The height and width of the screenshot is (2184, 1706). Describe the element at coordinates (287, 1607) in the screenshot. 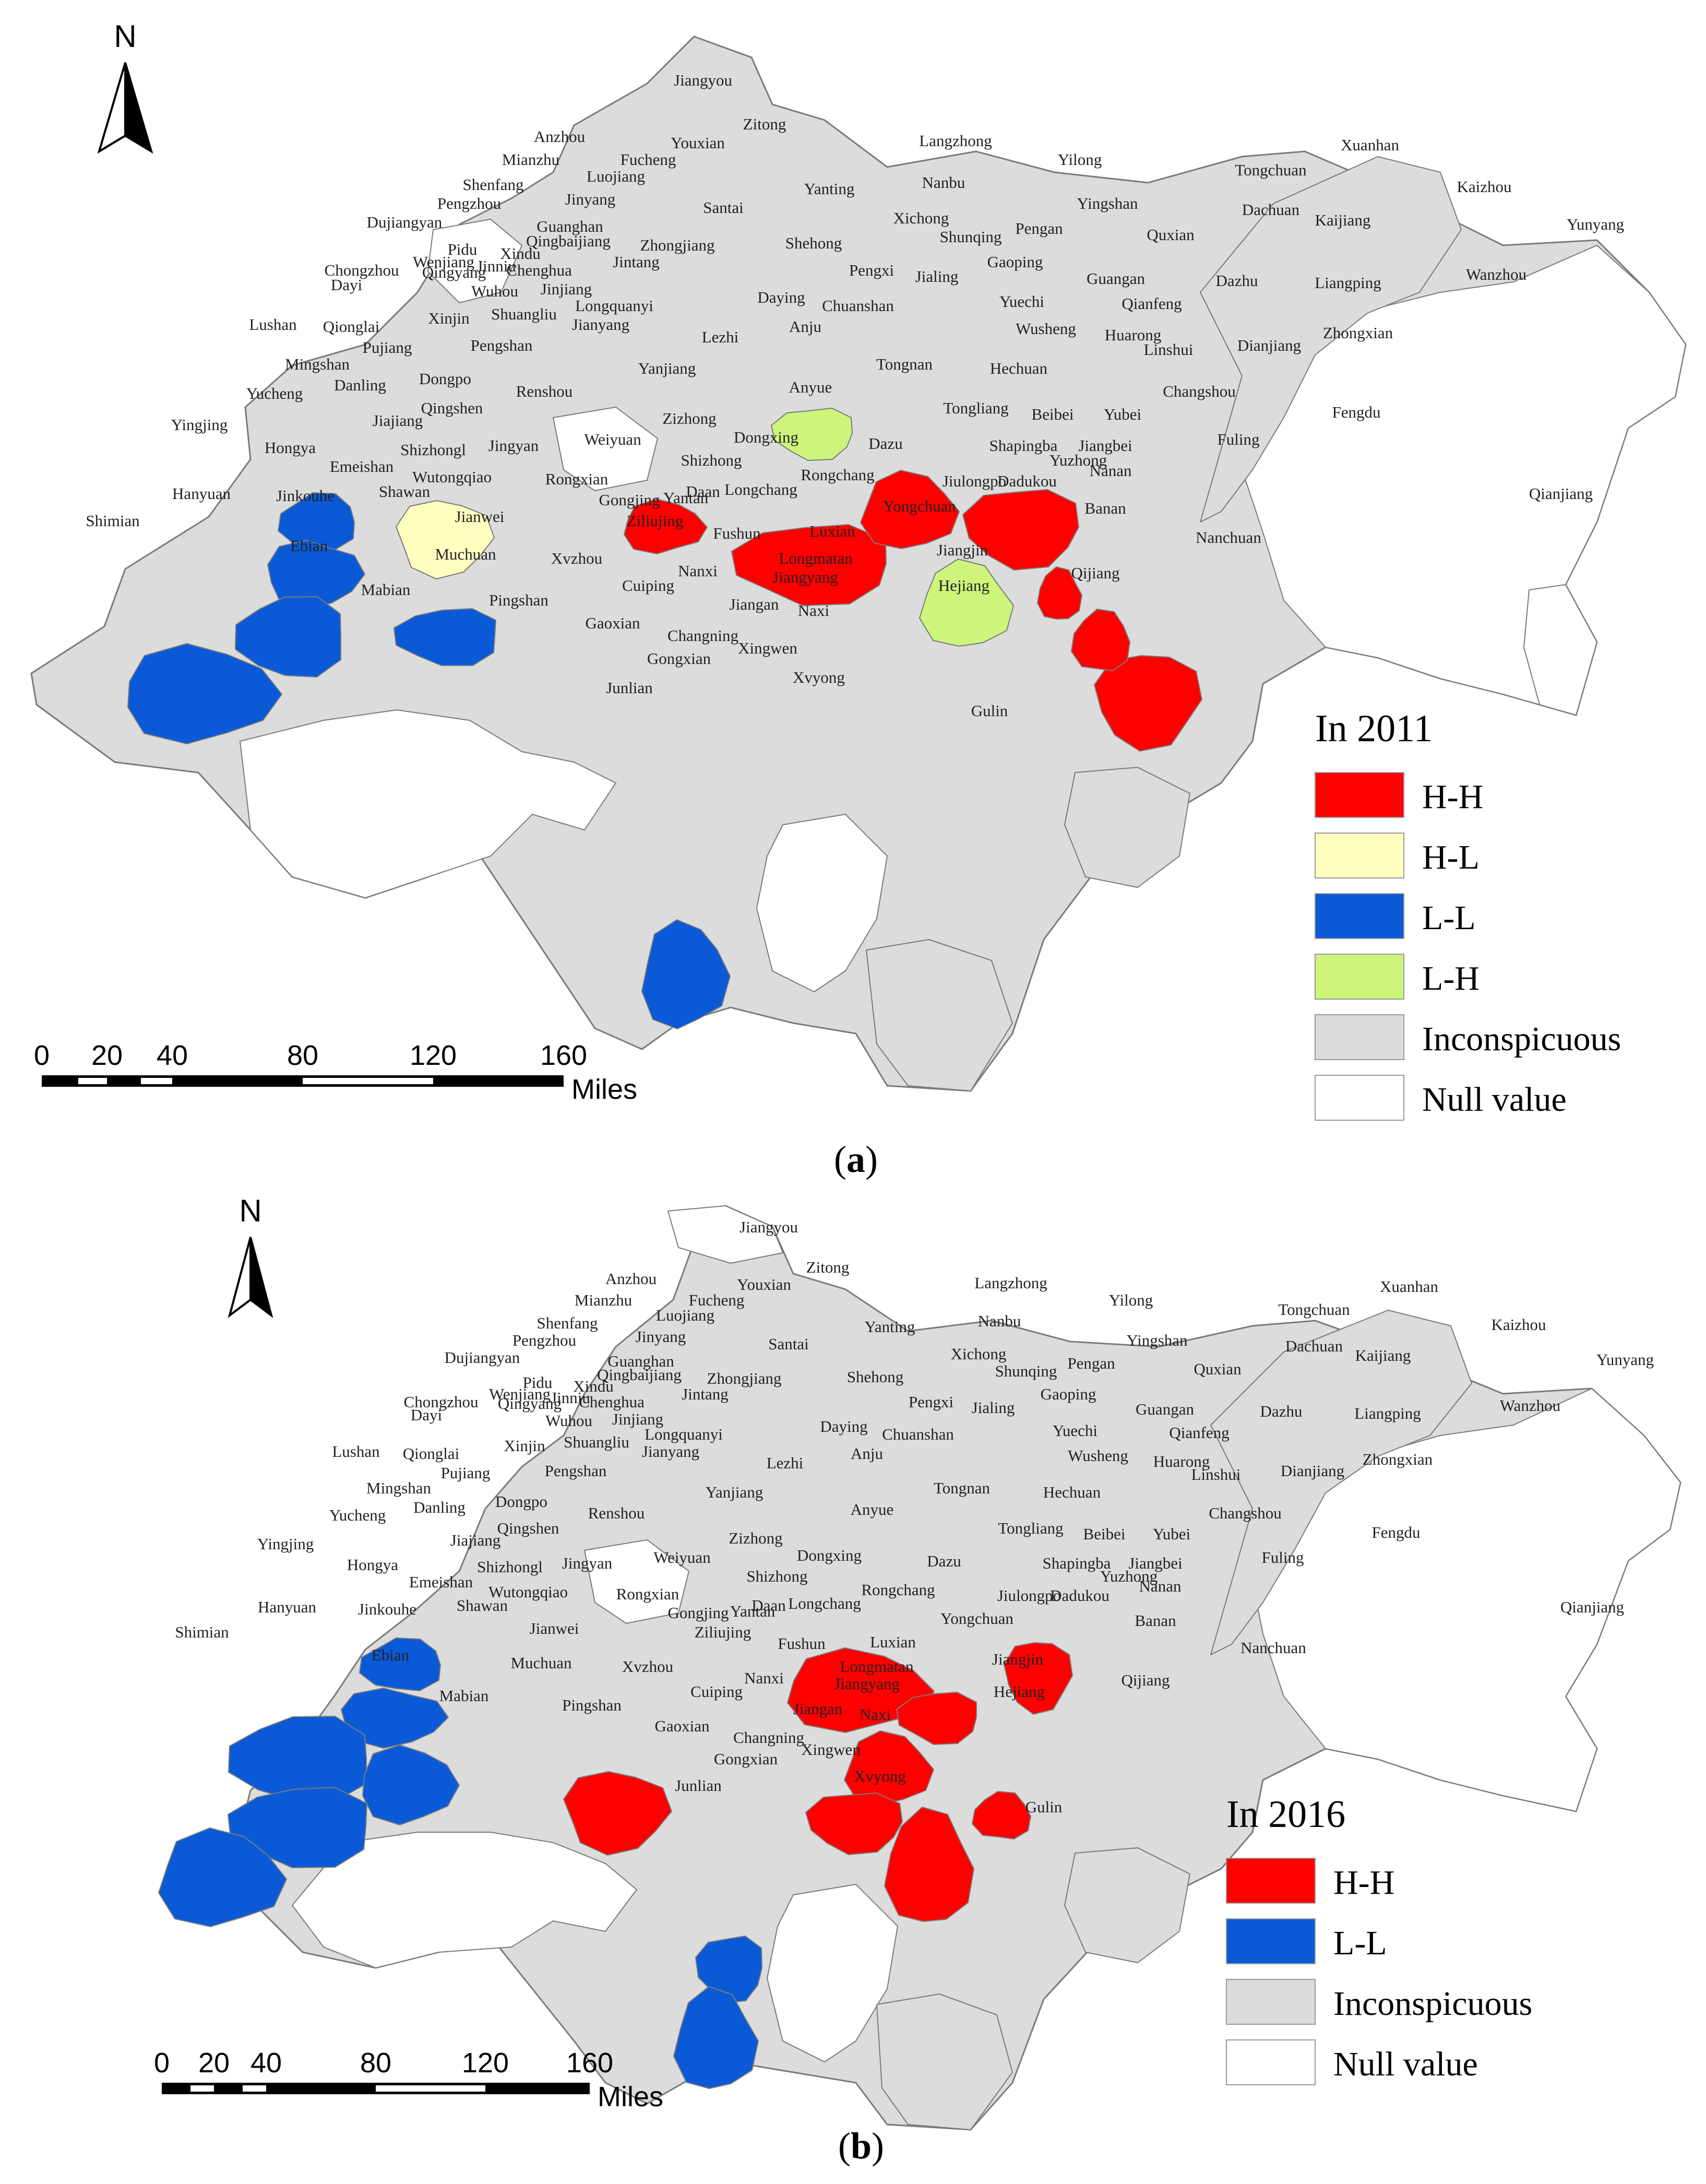

I see `place-label-hanyuan: Hanyuan` at that location.